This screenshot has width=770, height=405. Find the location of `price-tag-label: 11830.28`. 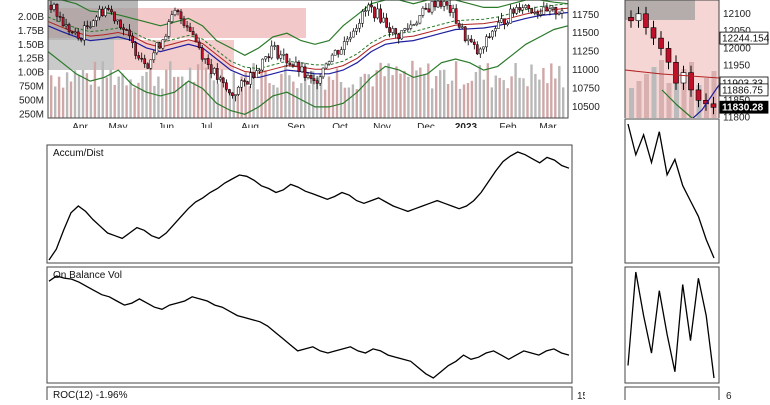

price-tag-label: 11830.28 is located at coordinates (743, 108).